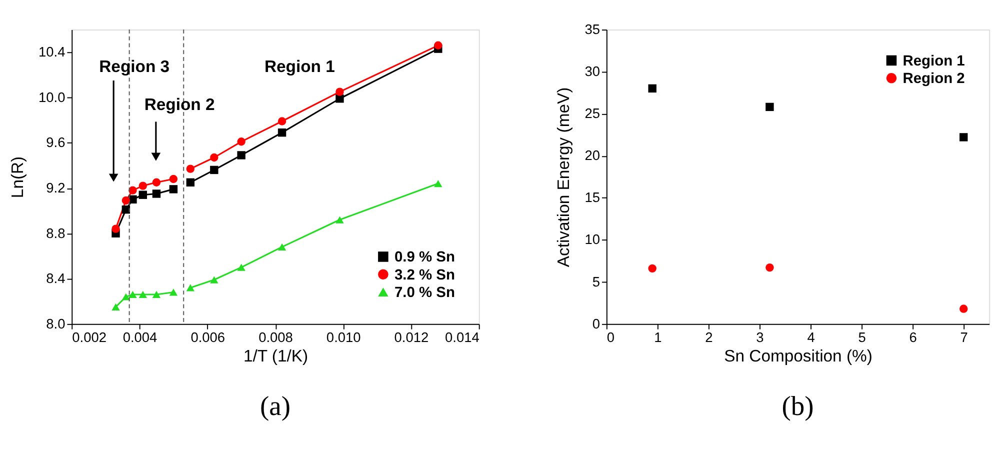 The height and width of the screenshot is (470, 995). Describe the element at coordinates (596, 324) in the screenshot. I see `y-tick-label: 0` at that location.